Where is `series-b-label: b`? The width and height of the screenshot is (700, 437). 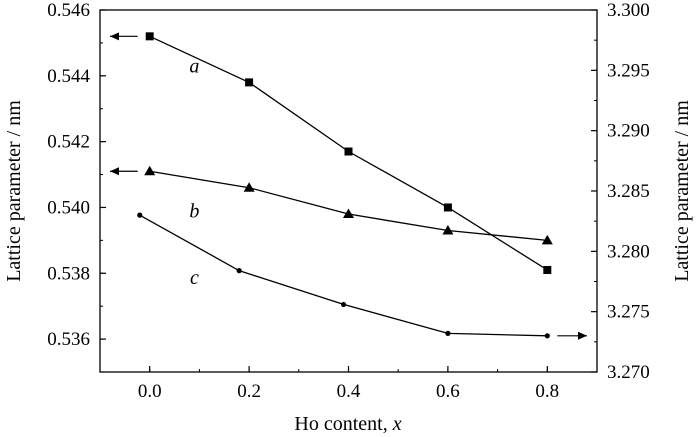
series-b-label: b is located at coordinates (194, 211).